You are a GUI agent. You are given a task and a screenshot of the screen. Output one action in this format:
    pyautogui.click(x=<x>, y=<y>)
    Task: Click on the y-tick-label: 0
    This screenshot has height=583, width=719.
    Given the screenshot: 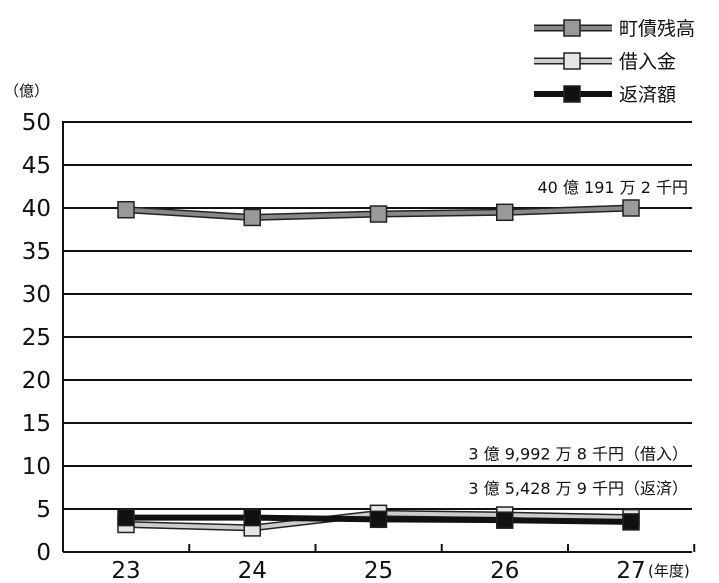 What is the action you would take?
    pyautogui.click(x=43, y=553)
    